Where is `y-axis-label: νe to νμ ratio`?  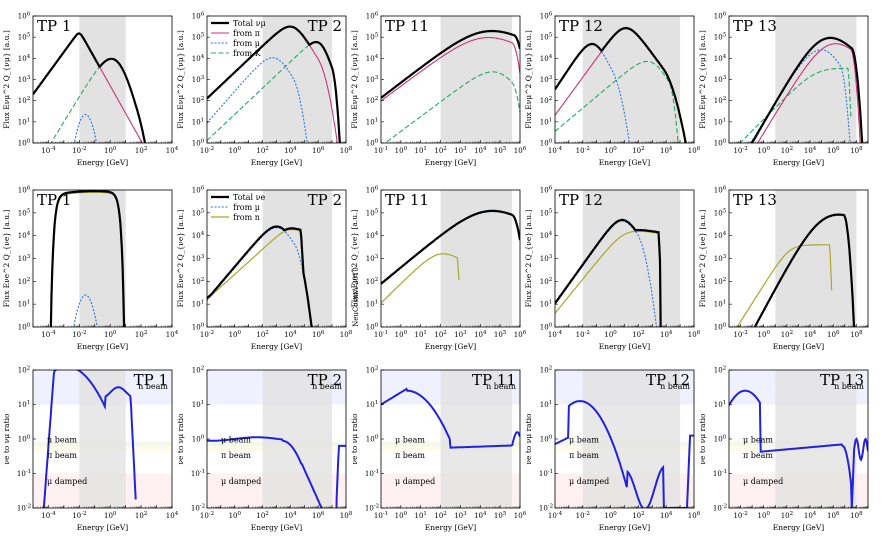
y-axis-label: νe to νμ ratio is located at coordinates (354, 439).